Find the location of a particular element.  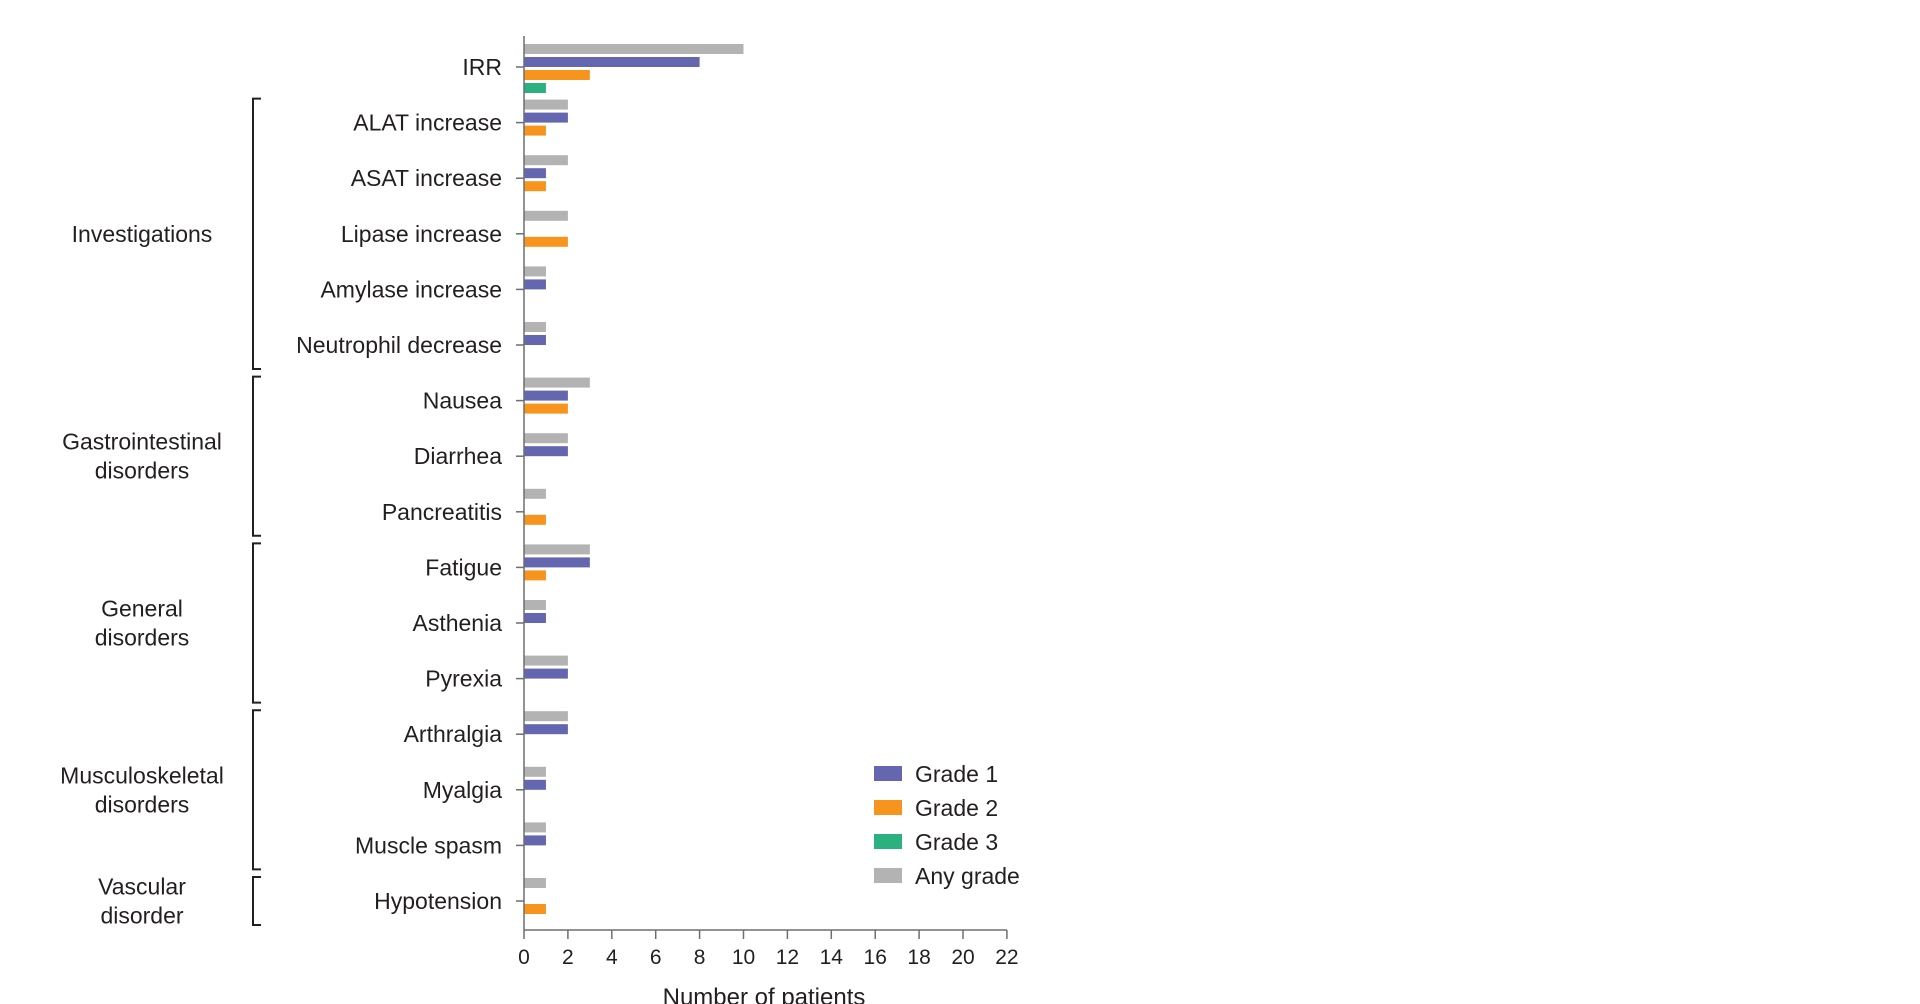

bar-lipase-increase-any-grade is located at coordinates (546, 215).